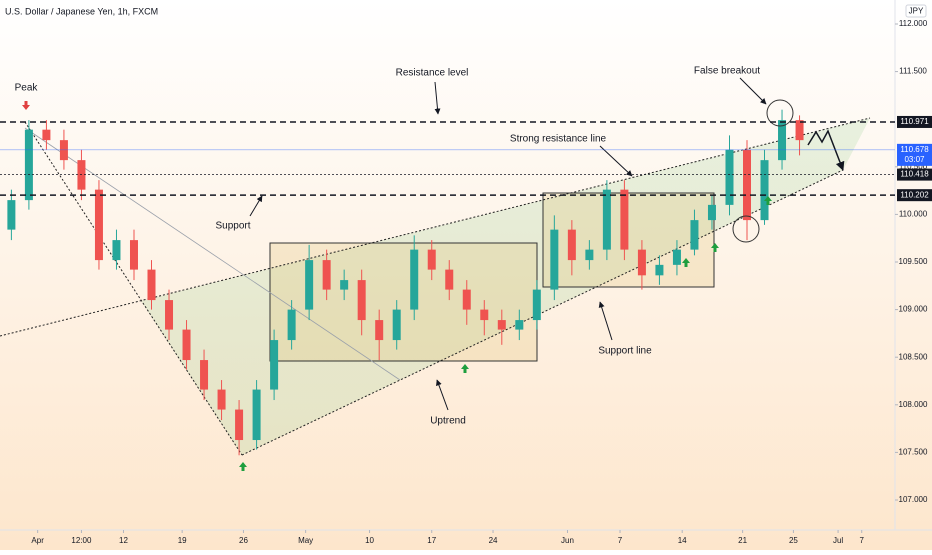 The height and width of the screenshot is (555, 932). What do you see at coordinates (913, 404) in the screenshot?
I see `y-tick-label: 108.000` at bounding box center [913, 404].